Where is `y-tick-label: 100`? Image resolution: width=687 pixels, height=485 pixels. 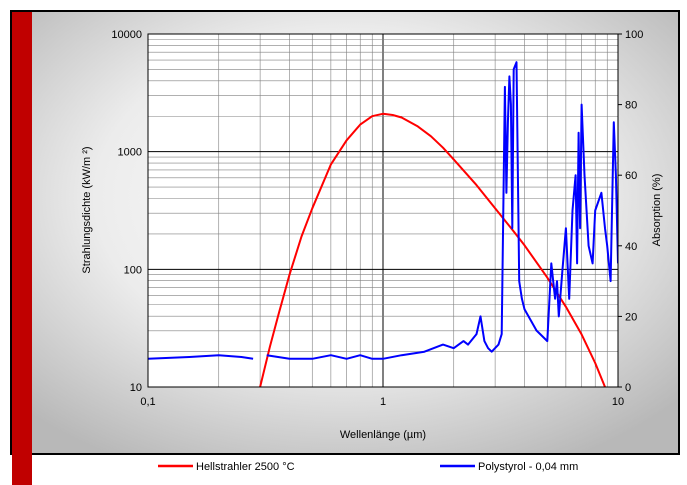
y-tick-label: 100 is located at coordinates (133, 270).